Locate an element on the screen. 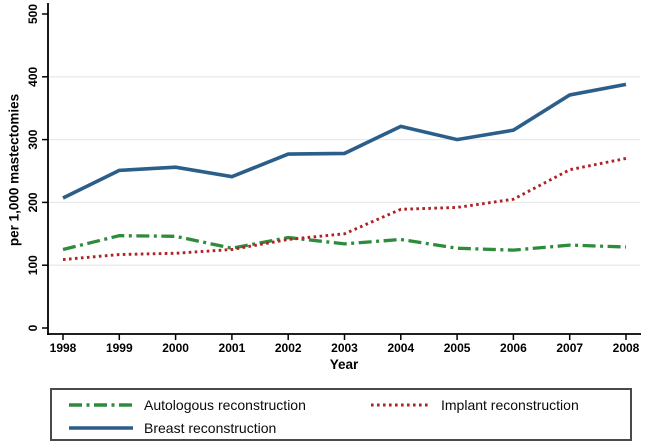  x-axis-title: Year is located at coordinates (344, 364).